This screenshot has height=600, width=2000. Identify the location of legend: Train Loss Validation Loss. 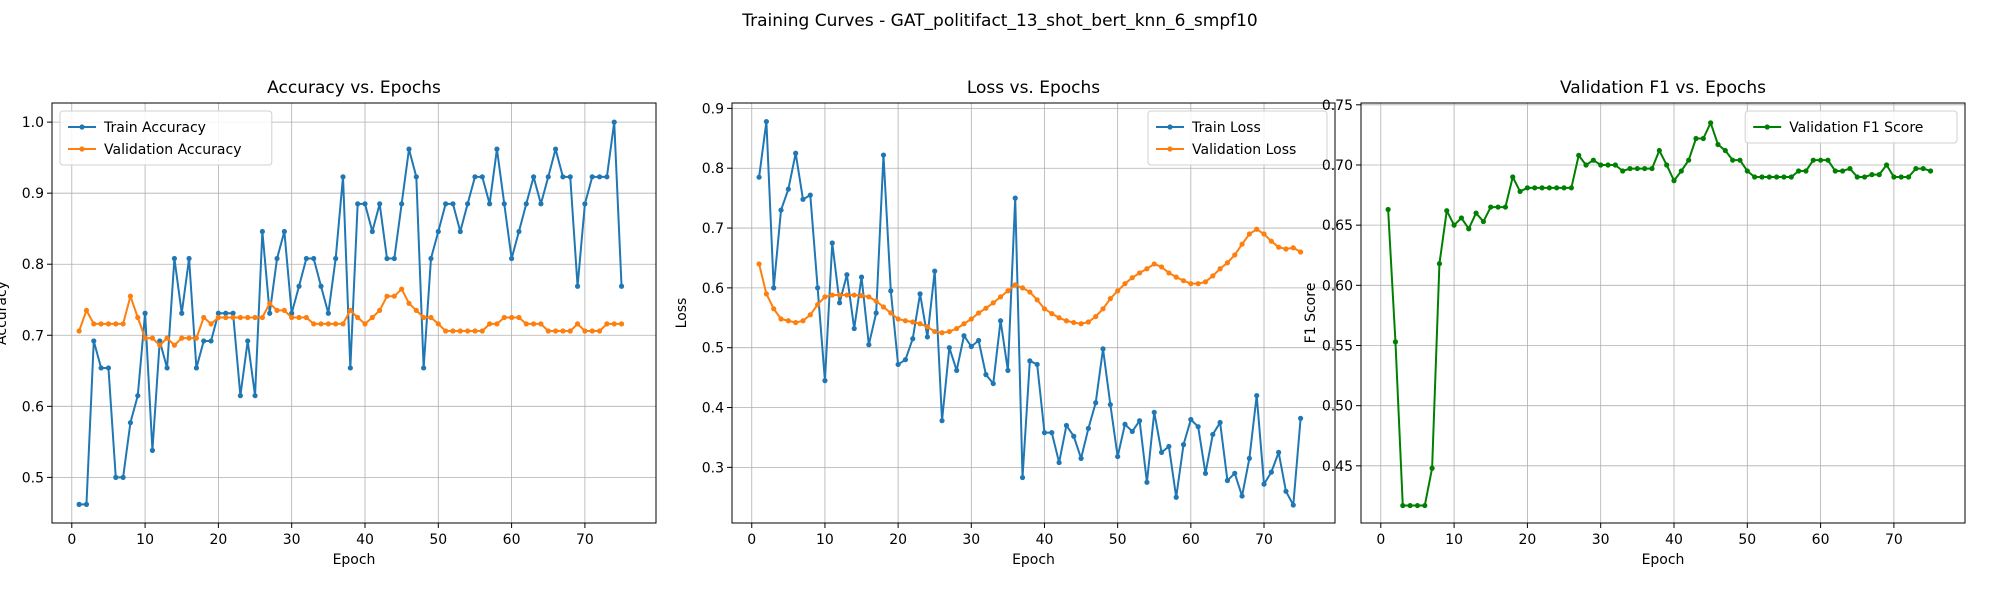
(1237, 138).